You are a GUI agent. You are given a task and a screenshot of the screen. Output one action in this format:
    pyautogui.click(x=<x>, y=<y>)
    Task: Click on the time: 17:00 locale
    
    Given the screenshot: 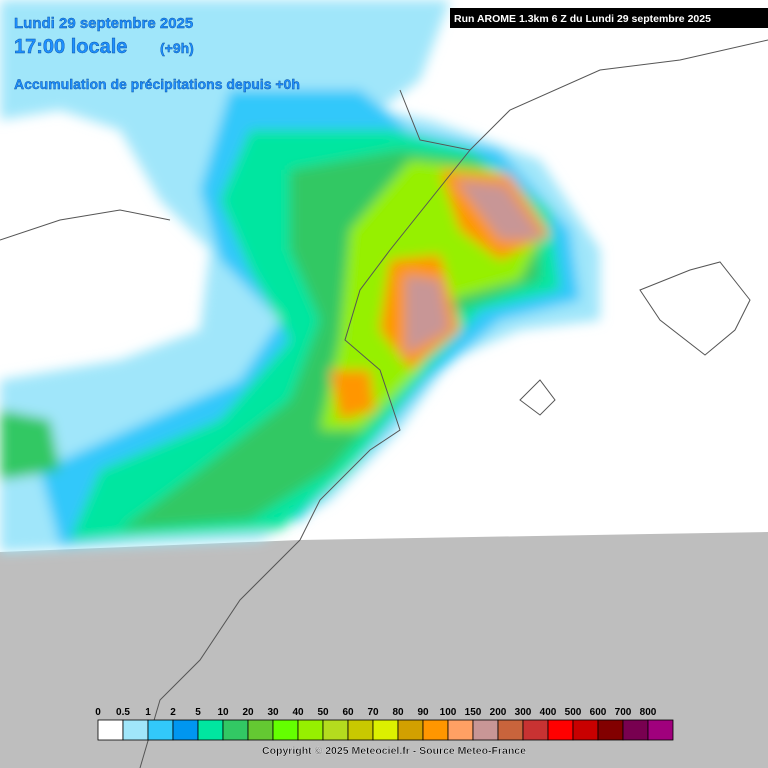 What is the action you would take?
    pyautogui.click(x=70, y=47)
    